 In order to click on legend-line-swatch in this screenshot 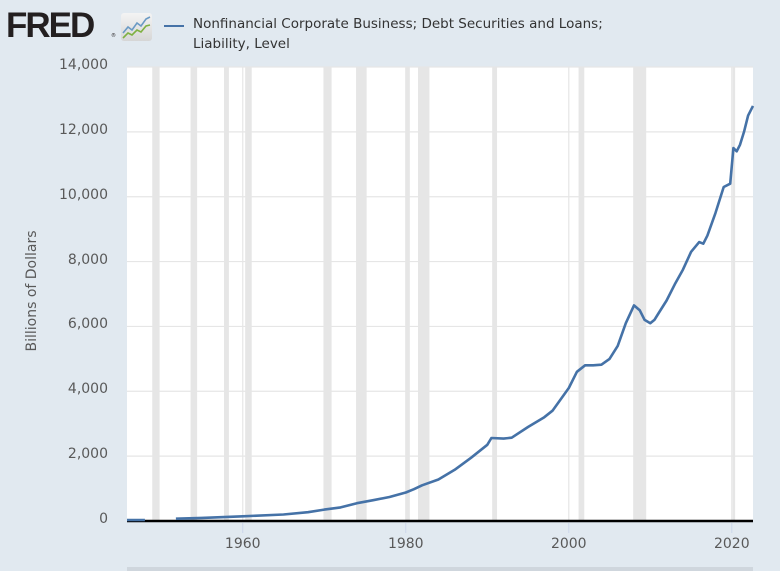, I will do `click(174, 26)`.